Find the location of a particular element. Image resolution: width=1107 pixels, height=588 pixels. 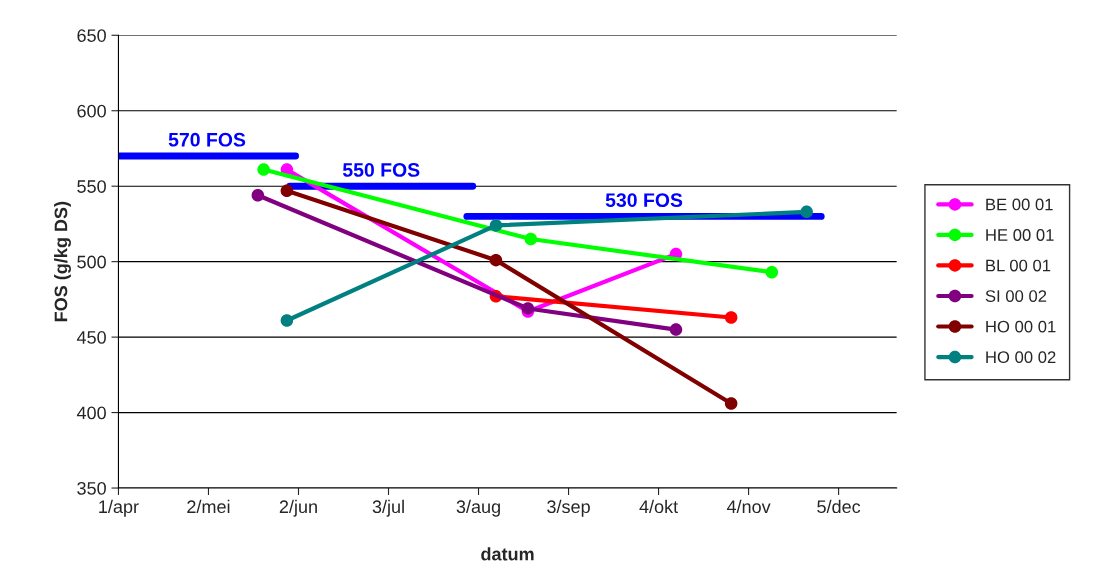

y-tick-label: 500 is located at coordinates (91, 262).